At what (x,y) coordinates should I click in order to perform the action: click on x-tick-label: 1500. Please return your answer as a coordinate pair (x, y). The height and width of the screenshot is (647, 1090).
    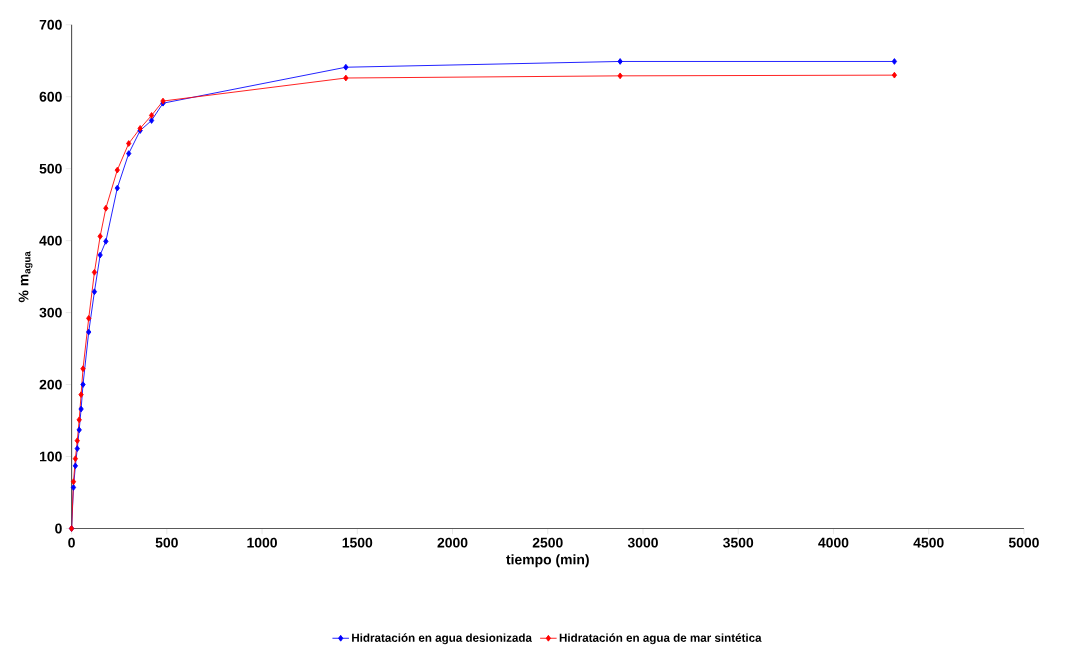
    Looking at the image, I should click on (357, 542).